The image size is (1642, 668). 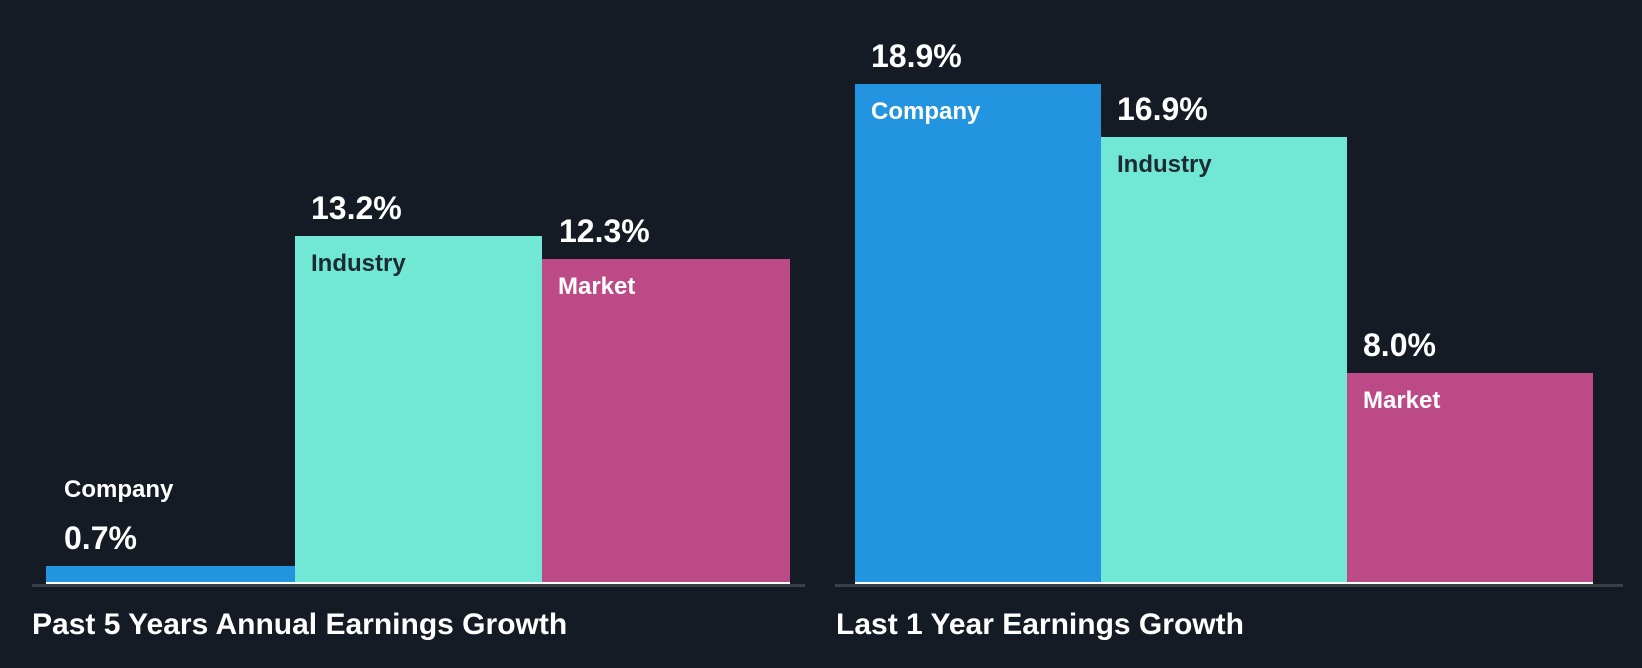 I want to click on value-company: 18.9%, so click(x=916, y=56).